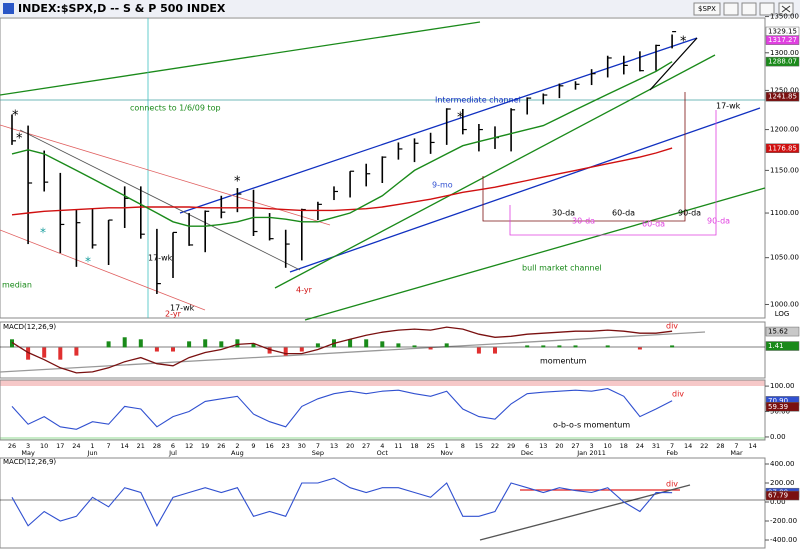  What do you see at coordinates (382, 438) in the screenshot?
I see `oversold-band` at bounding box center [382, 438].